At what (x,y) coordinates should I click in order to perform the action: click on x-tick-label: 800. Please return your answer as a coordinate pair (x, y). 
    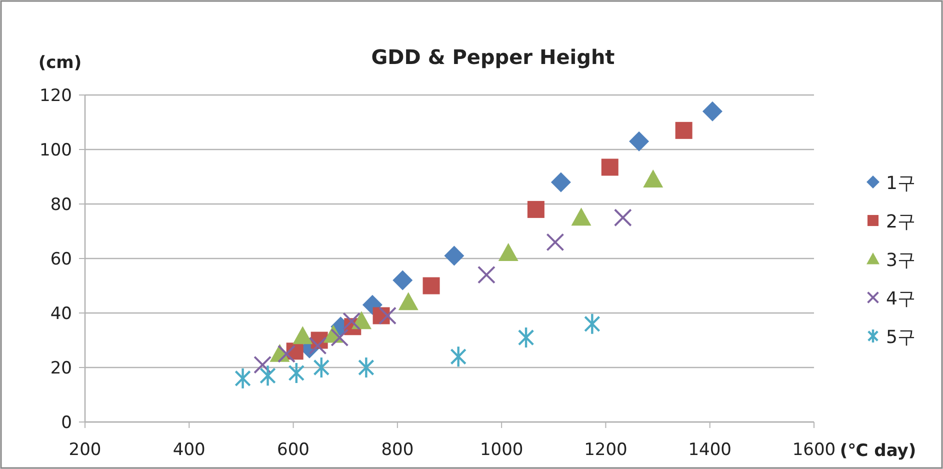
    Looking at the image, I should click on (397, 450).